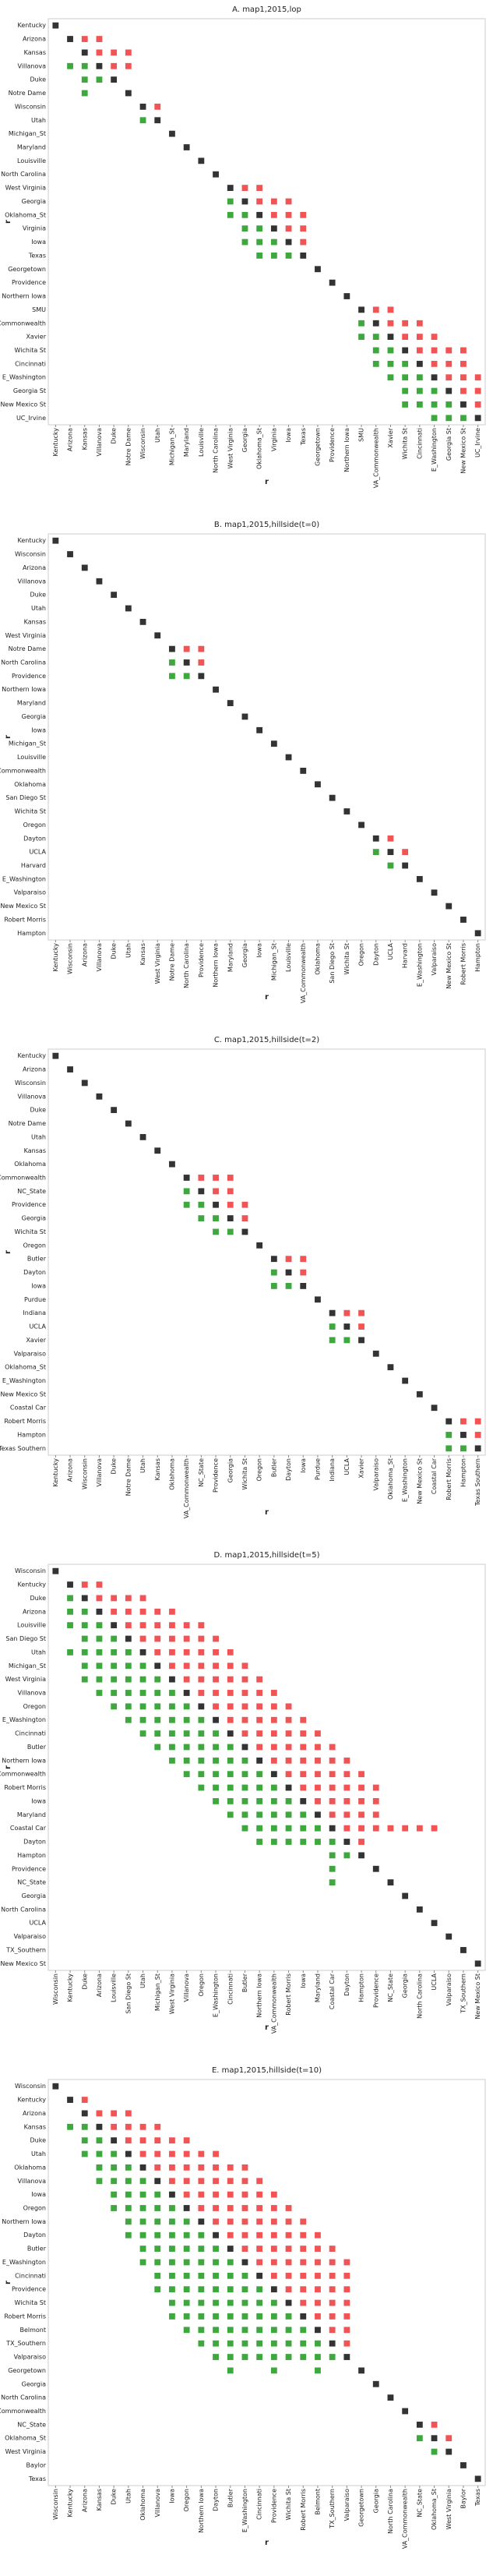  I want to click on x-tick-label: Duke, so click(114, 951).